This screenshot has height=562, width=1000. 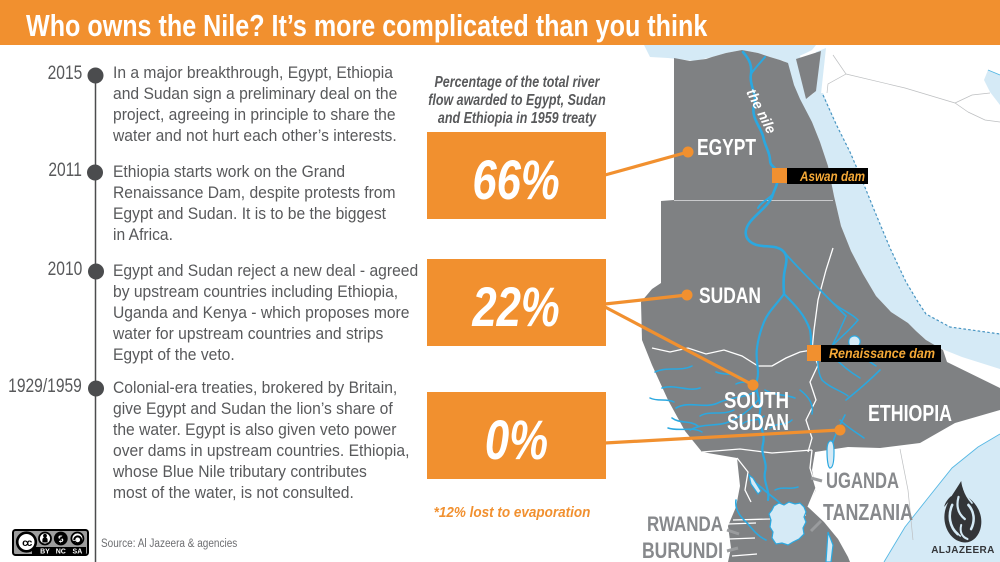 I want to click on svg-text: SOUTH, so click(x=756, y=400).